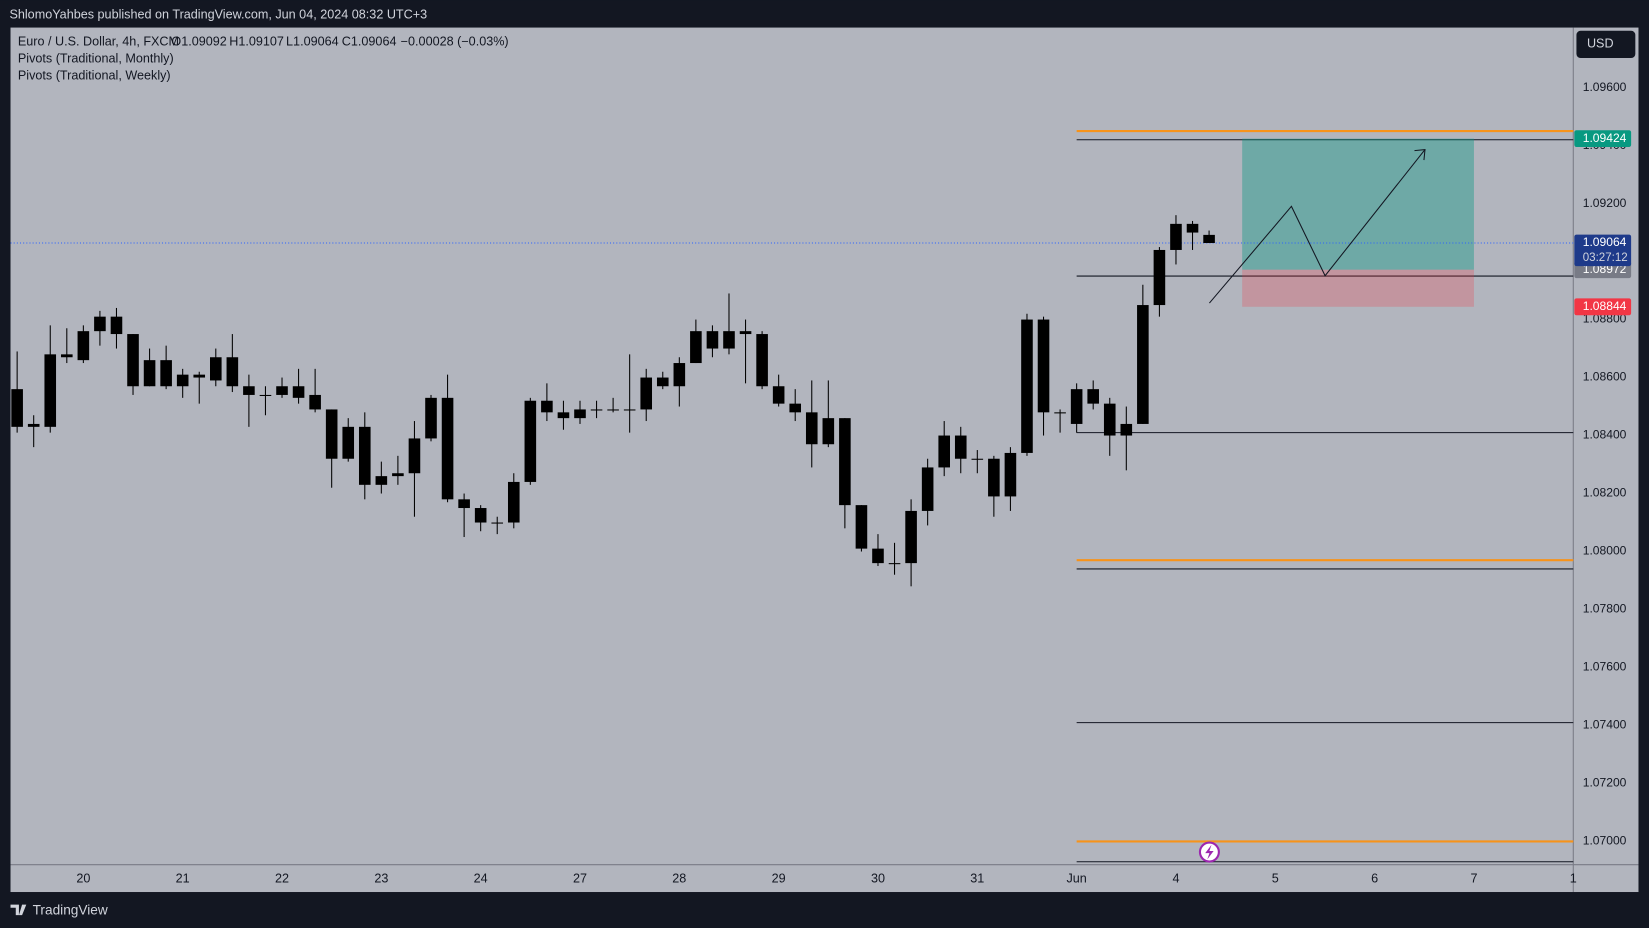 Image resolution: width=1649 pixels, height=928 pixels. Describe the element at coordinates (282, 879) in the screenshot. I see `x-tick-label: 22` at that location.